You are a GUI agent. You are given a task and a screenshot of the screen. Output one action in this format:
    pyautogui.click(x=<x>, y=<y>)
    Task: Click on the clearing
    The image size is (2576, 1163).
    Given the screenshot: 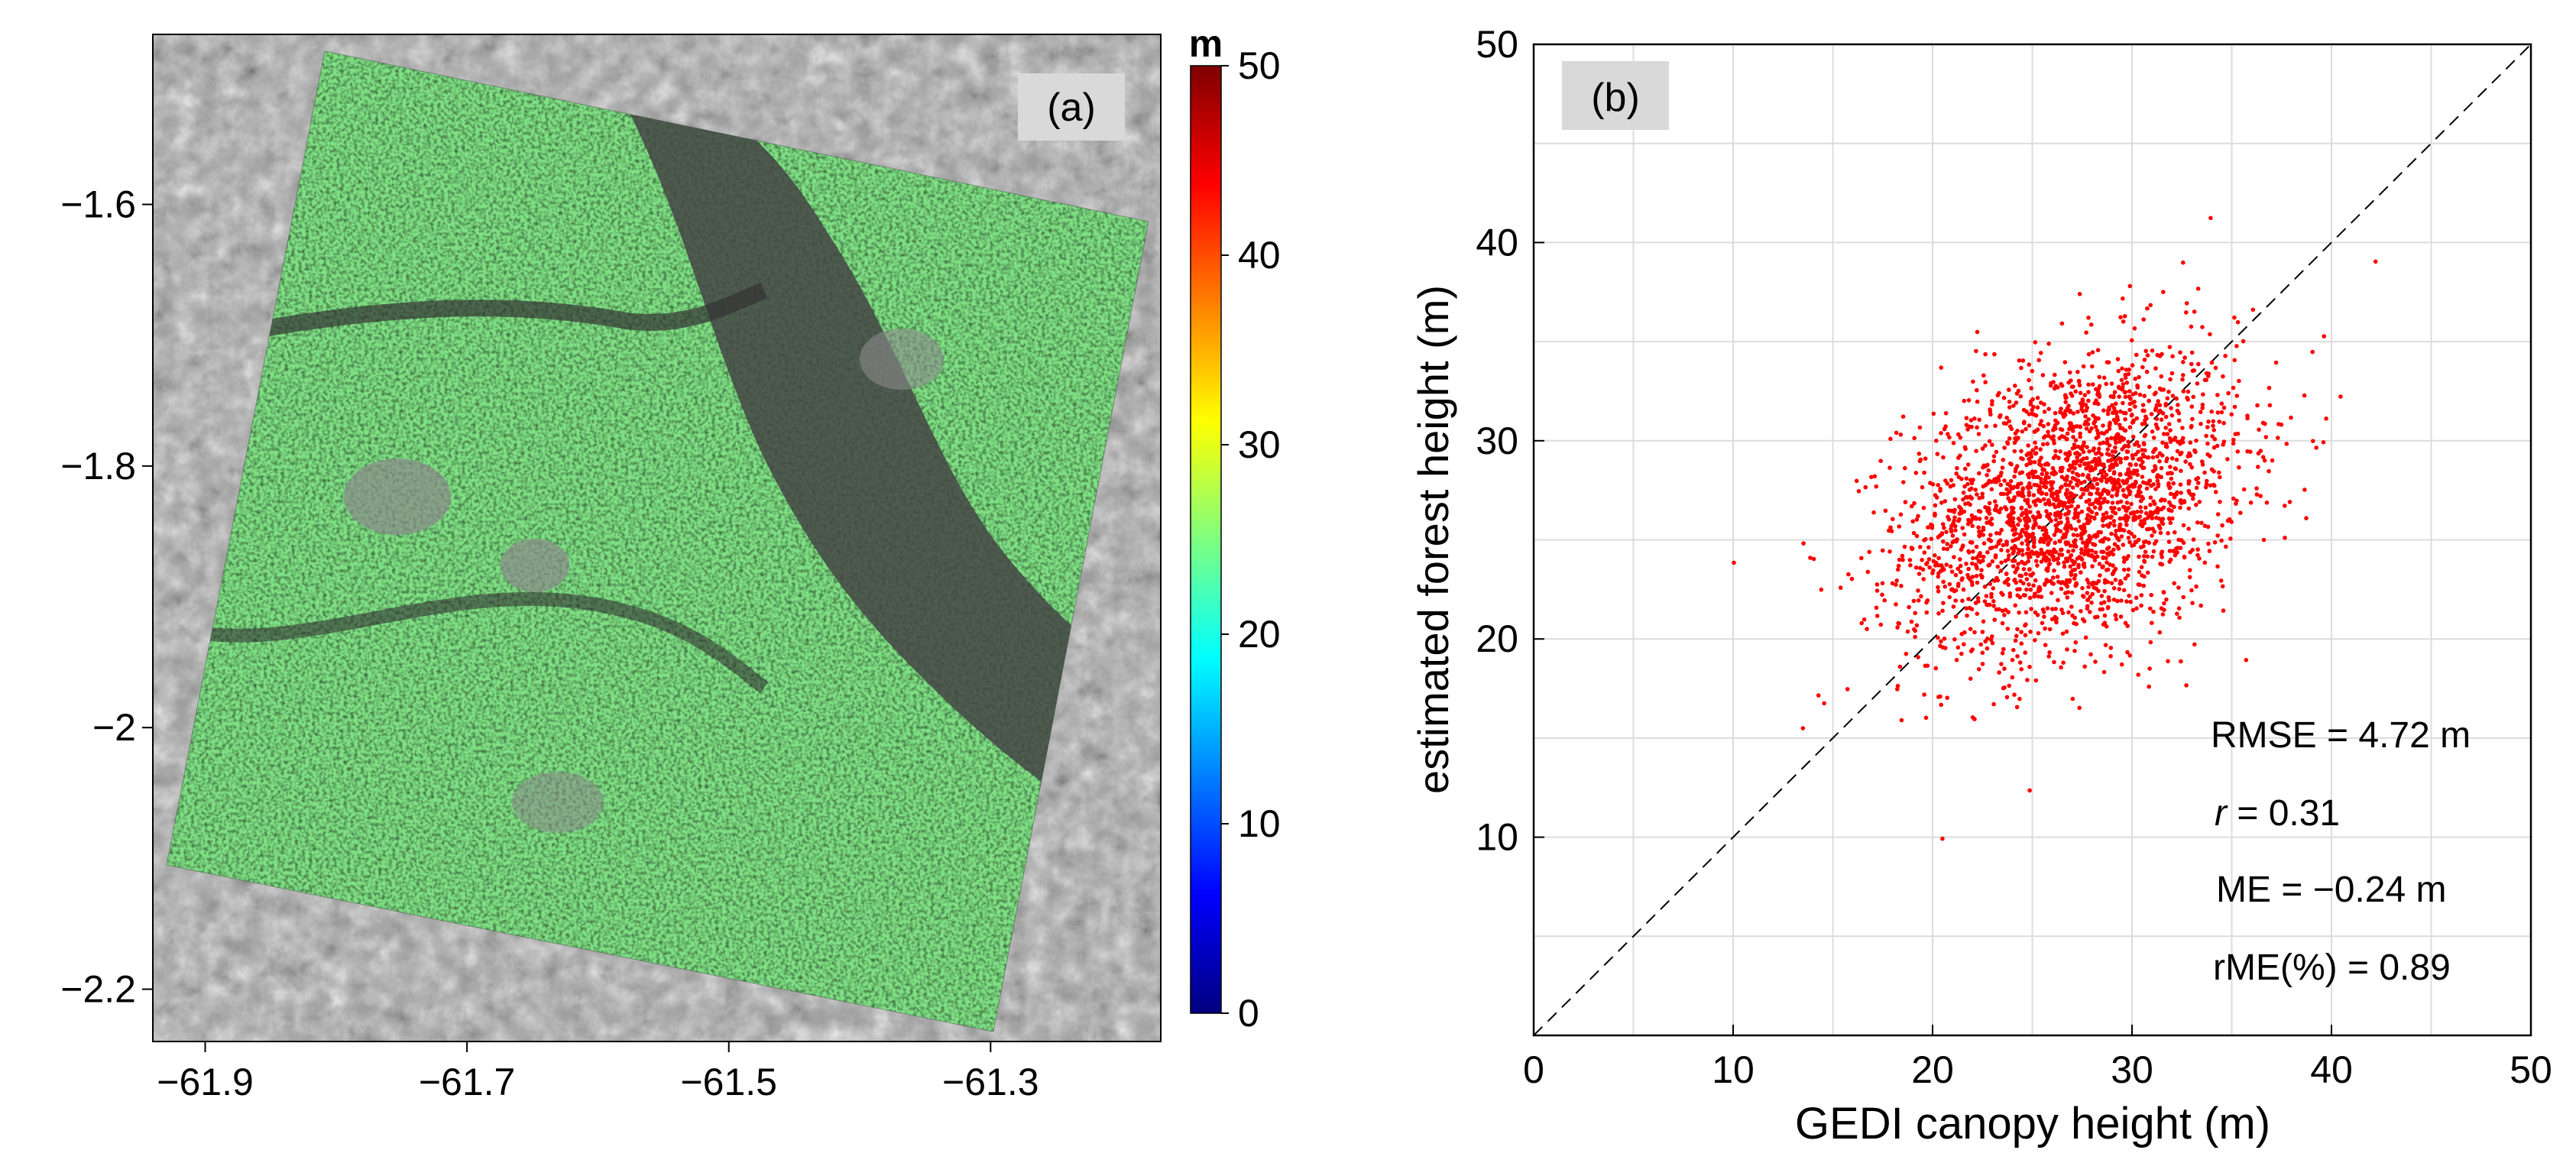 What is the action you would take?
    pyautogui.click(x=397, y=496)
    